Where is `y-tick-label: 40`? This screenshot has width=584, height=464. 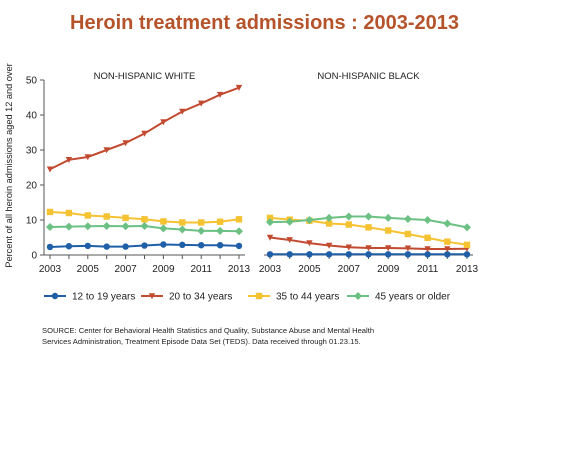
y-tick-label: 40 is located at coordinates (32, 116).